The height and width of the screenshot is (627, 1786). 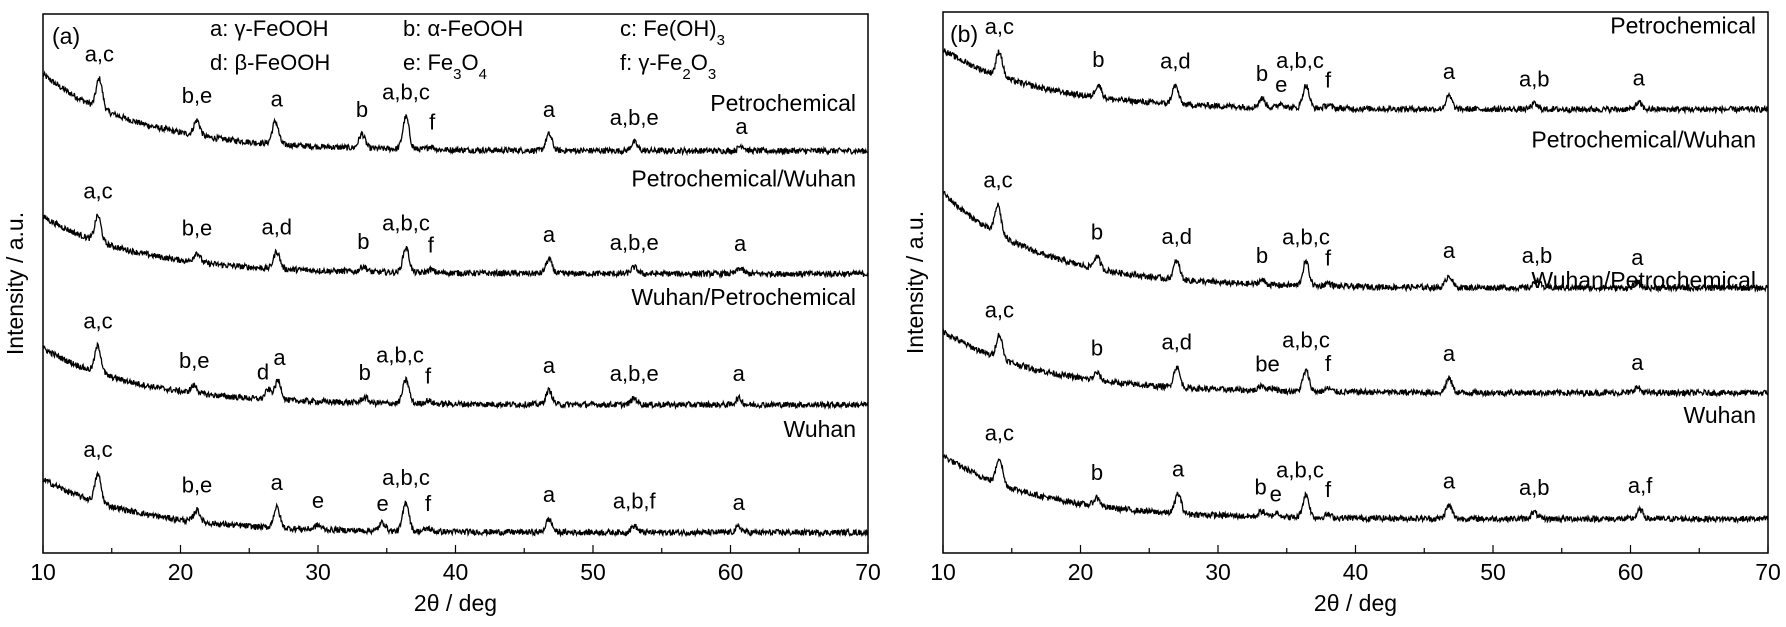 I want to click on x-tick-label: 50, so click(x=1493, y=572).